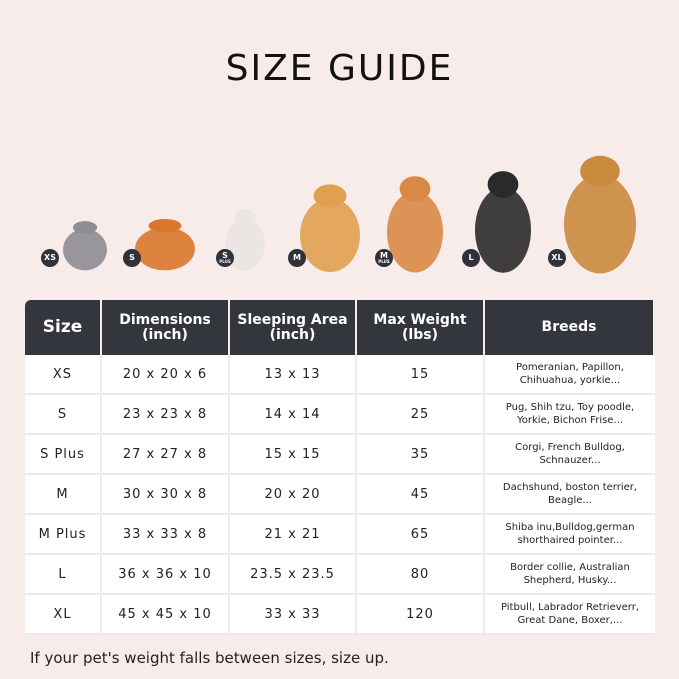  Describe the element at coordinates (293, 535) in the screenshot. I see `table-cell: 21 x 21` at that location.